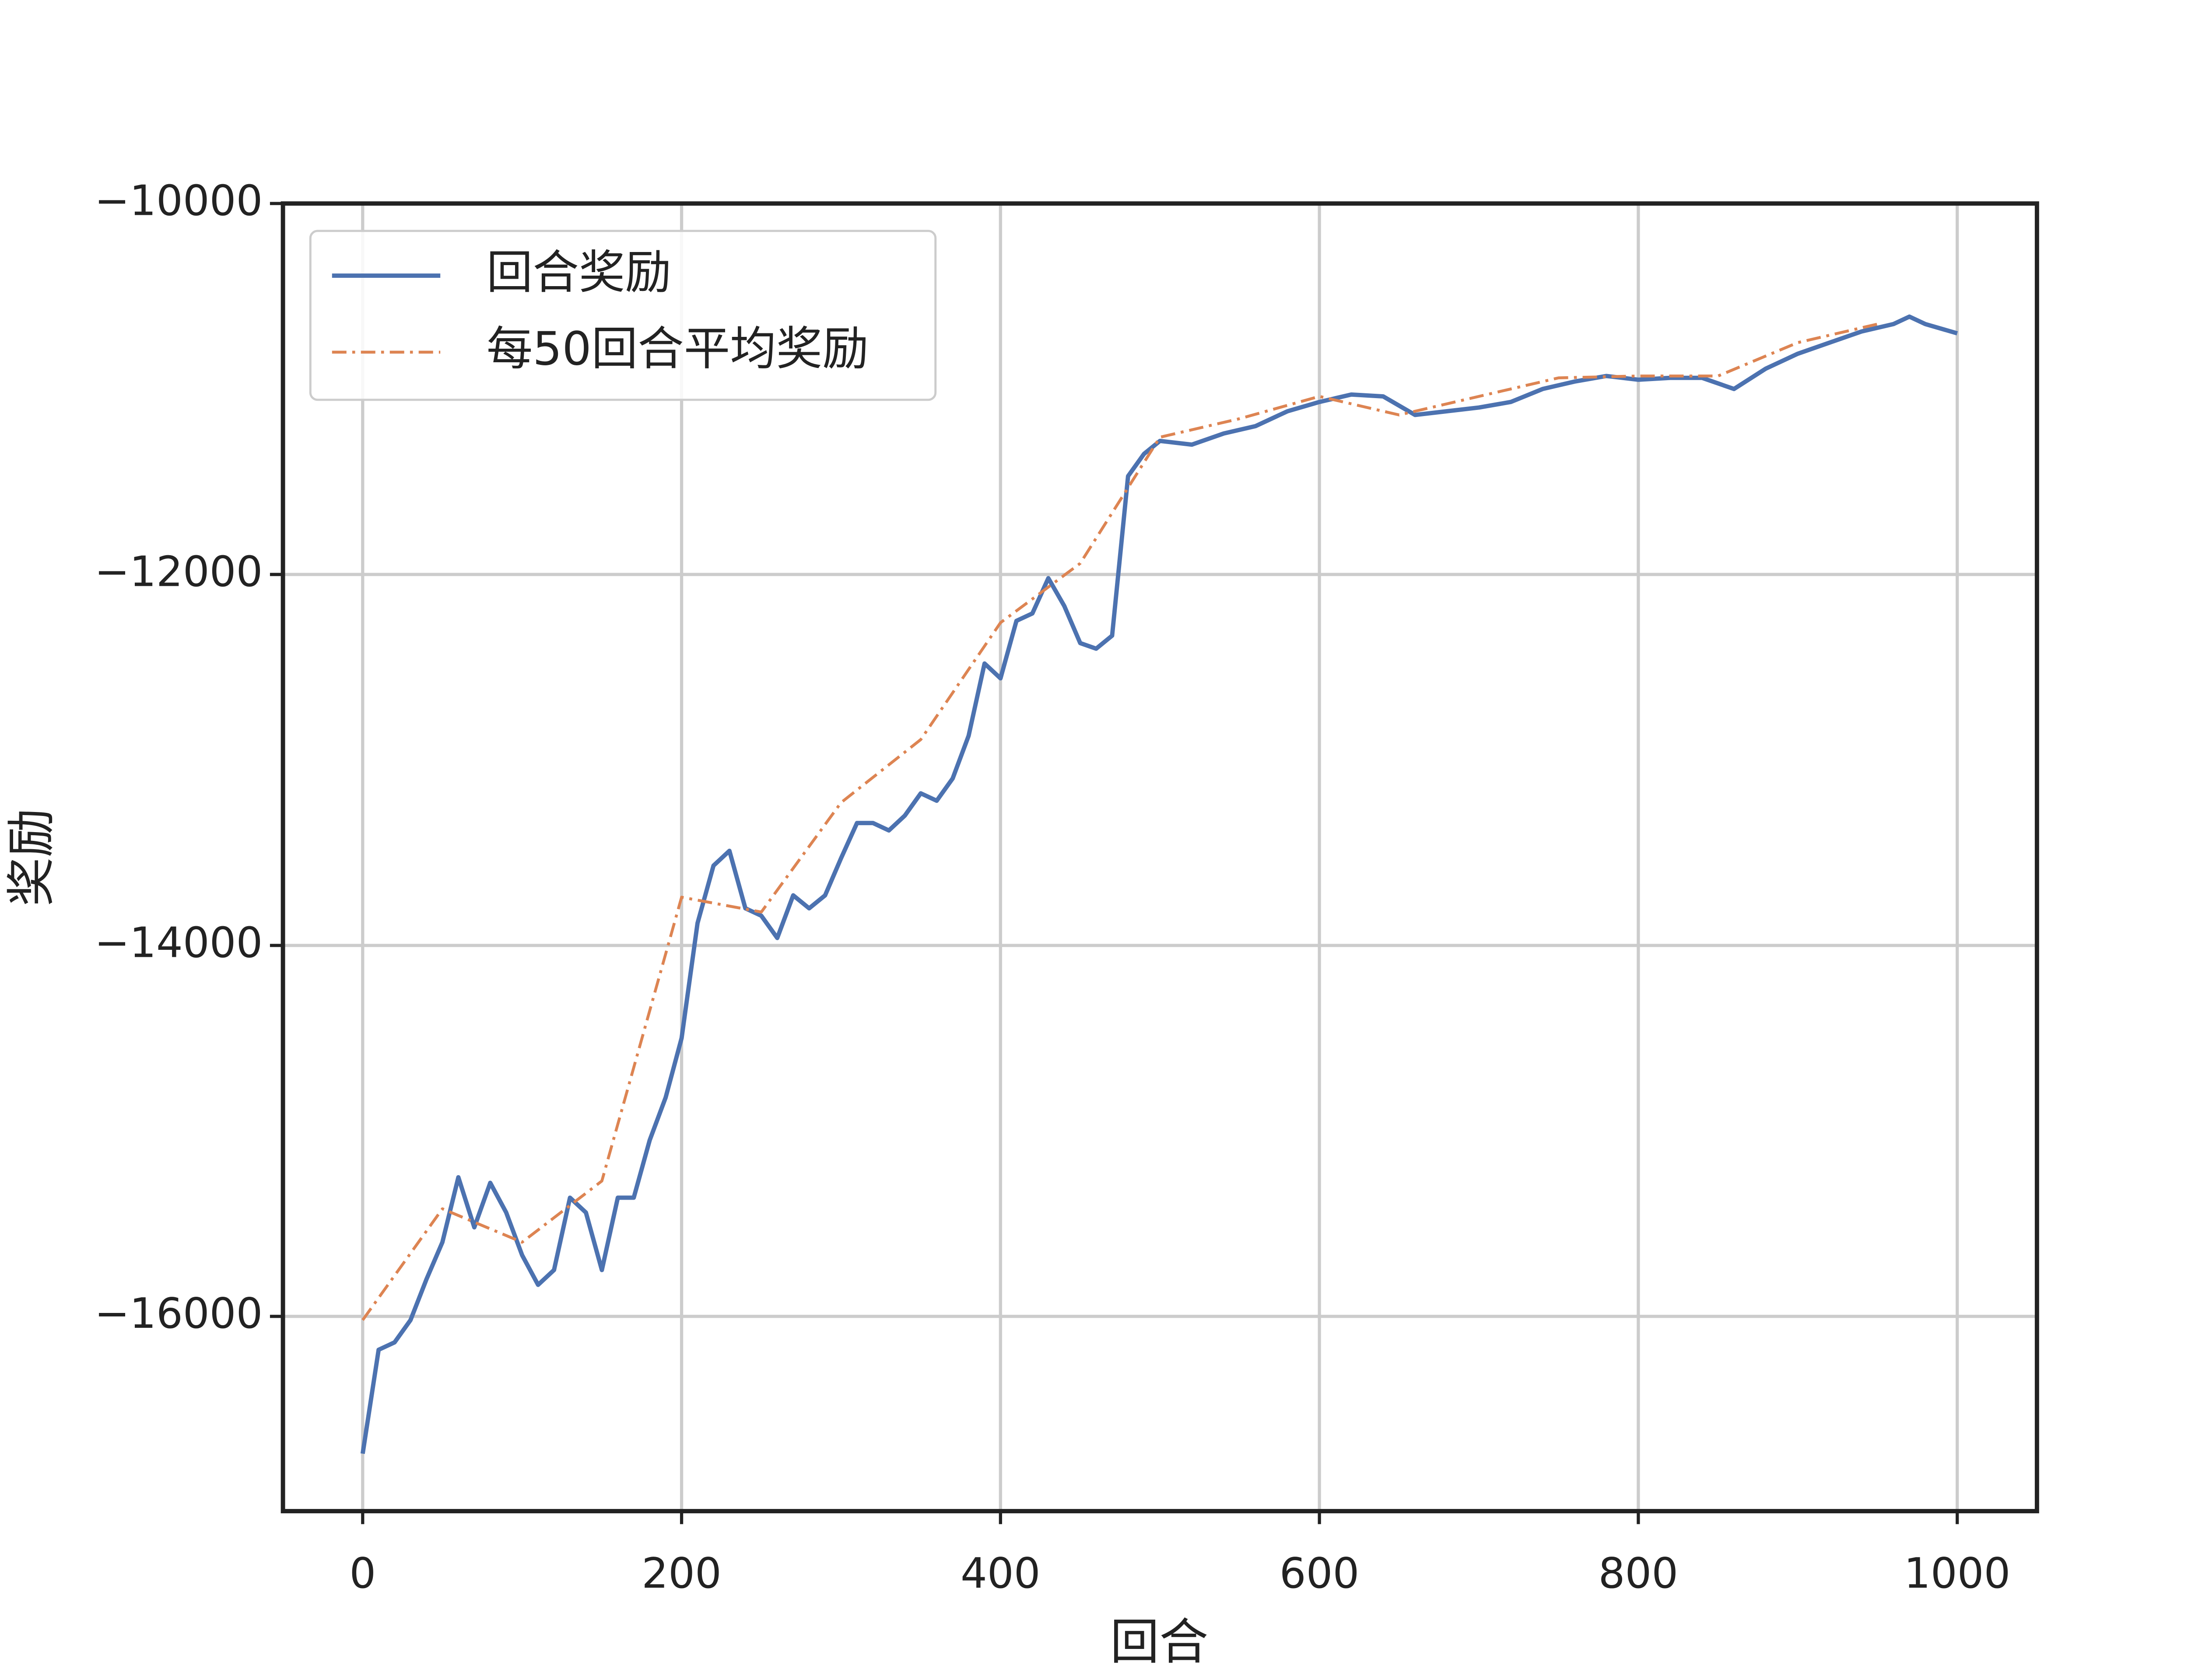 Image resolution: width=2188 pixels, height=1680 pixels. What do you see at coordinates (1001, 1573) in the screenshot?
I see `x-tick-label: 400` at bounding box center [1001, 1573].